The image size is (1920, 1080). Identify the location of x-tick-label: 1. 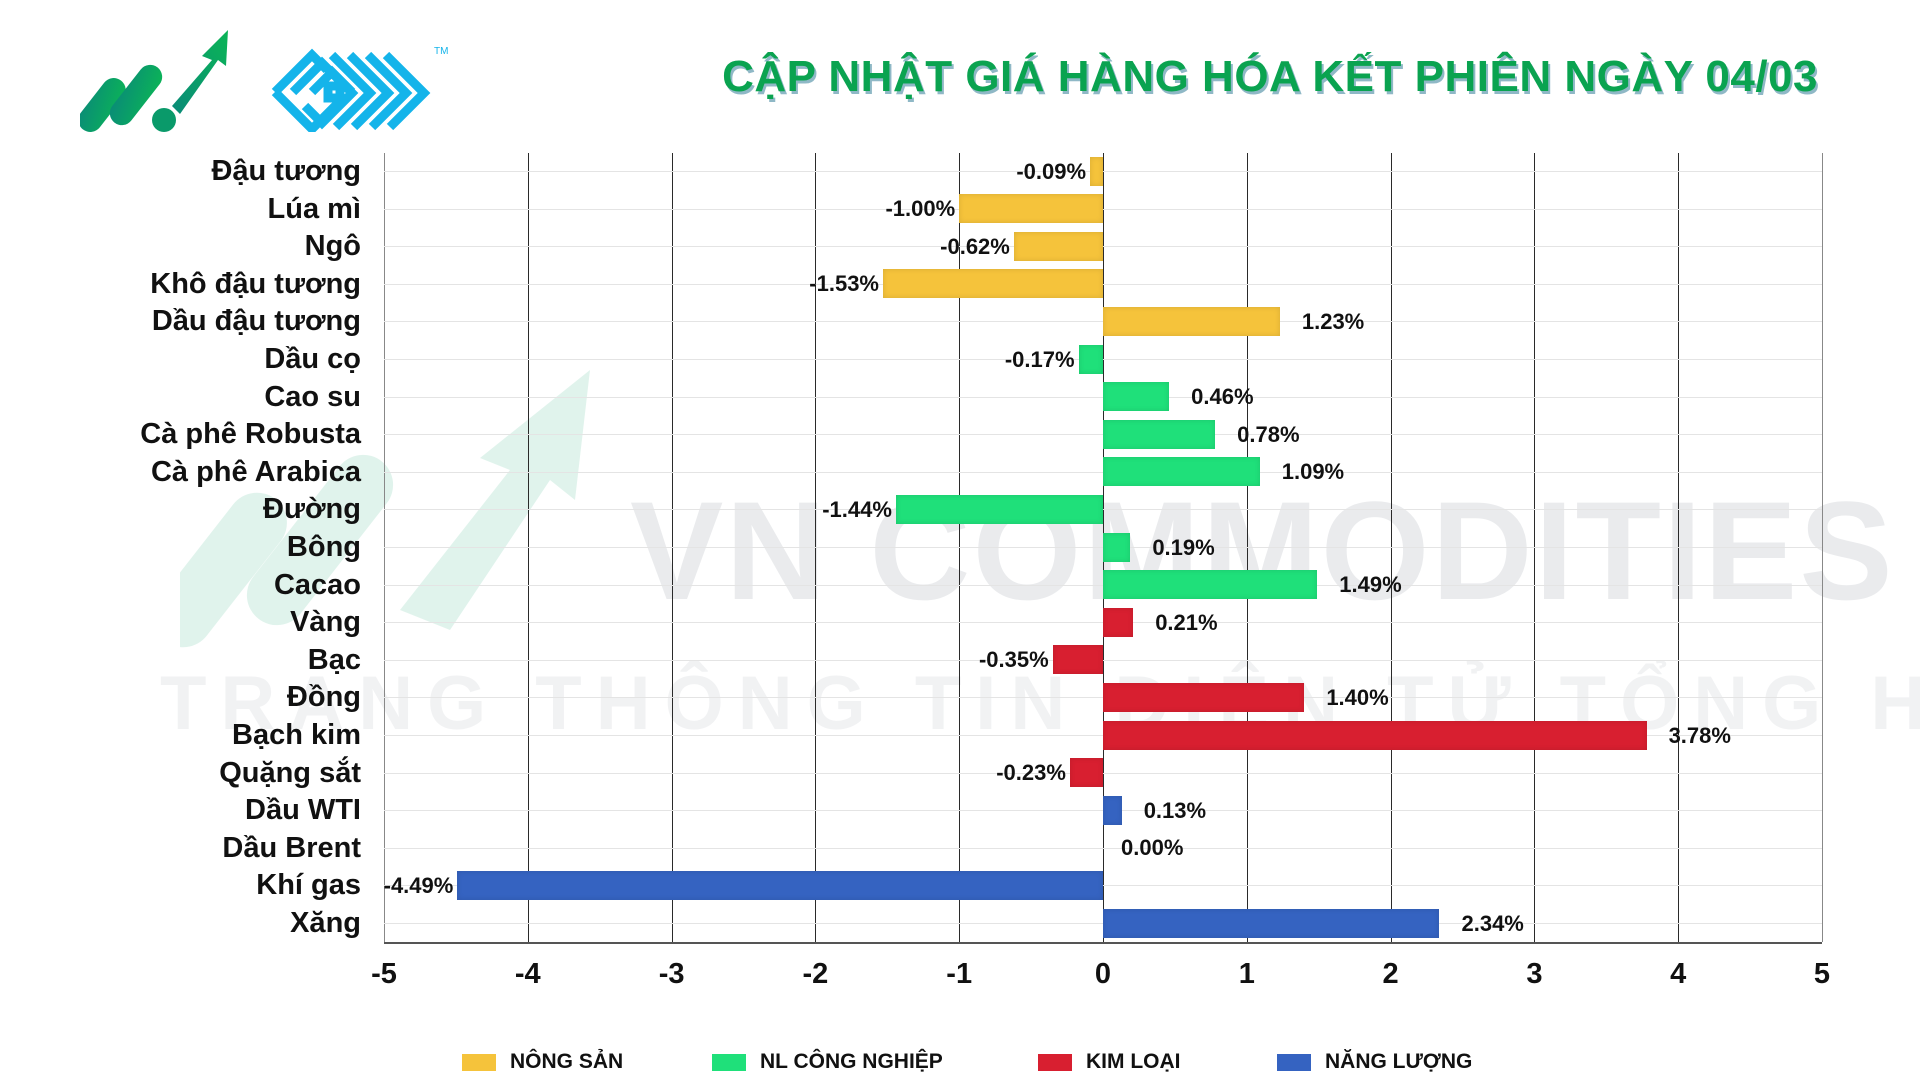
(1246, 974).